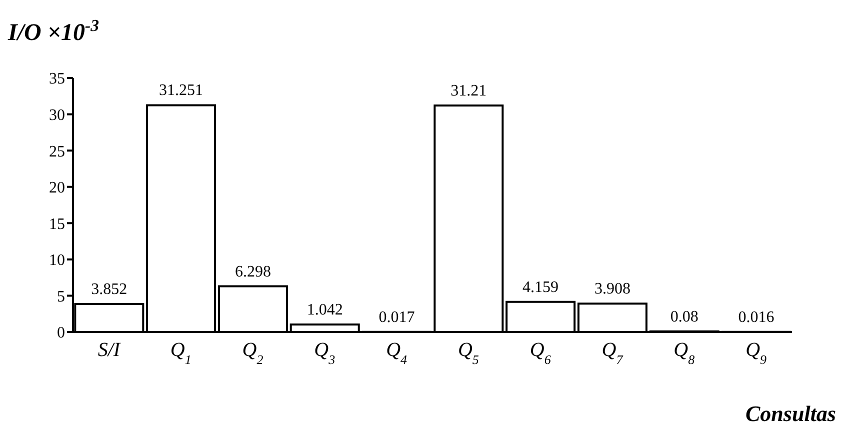  What do you see at coordinates (685, 352) in the screenshot?
I see `x-tick-label: Q$_{8}$` at bounding box center [685, 352].